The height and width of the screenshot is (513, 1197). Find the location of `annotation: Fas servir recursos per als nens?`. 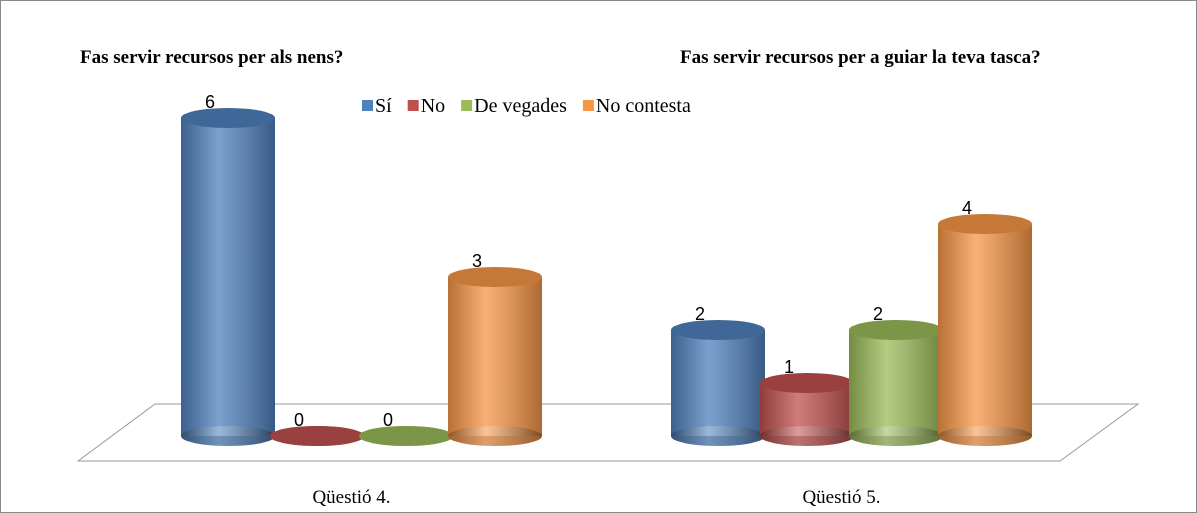

annotation: Fas servir recursos per als nens? is located at coordinates (211, 57).